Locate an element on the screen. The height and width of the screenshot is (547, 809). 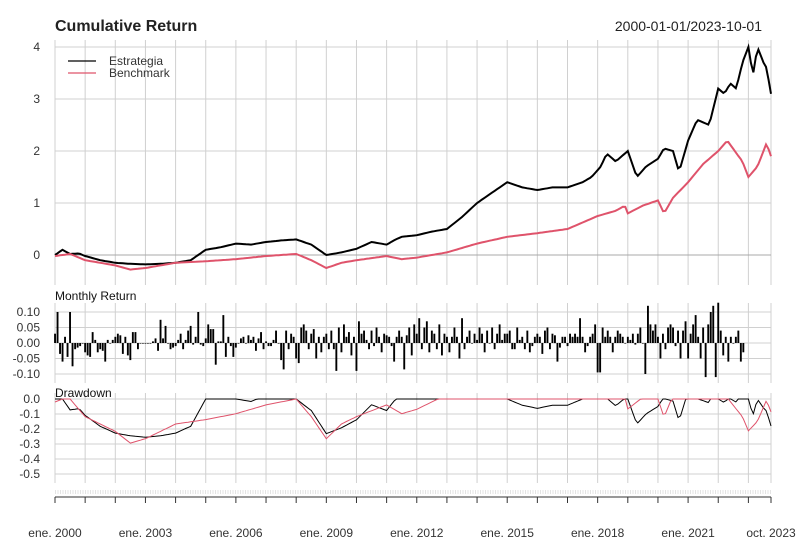
drawdown-y-tick-label: -0.2 is located at coordinates (29, 429).